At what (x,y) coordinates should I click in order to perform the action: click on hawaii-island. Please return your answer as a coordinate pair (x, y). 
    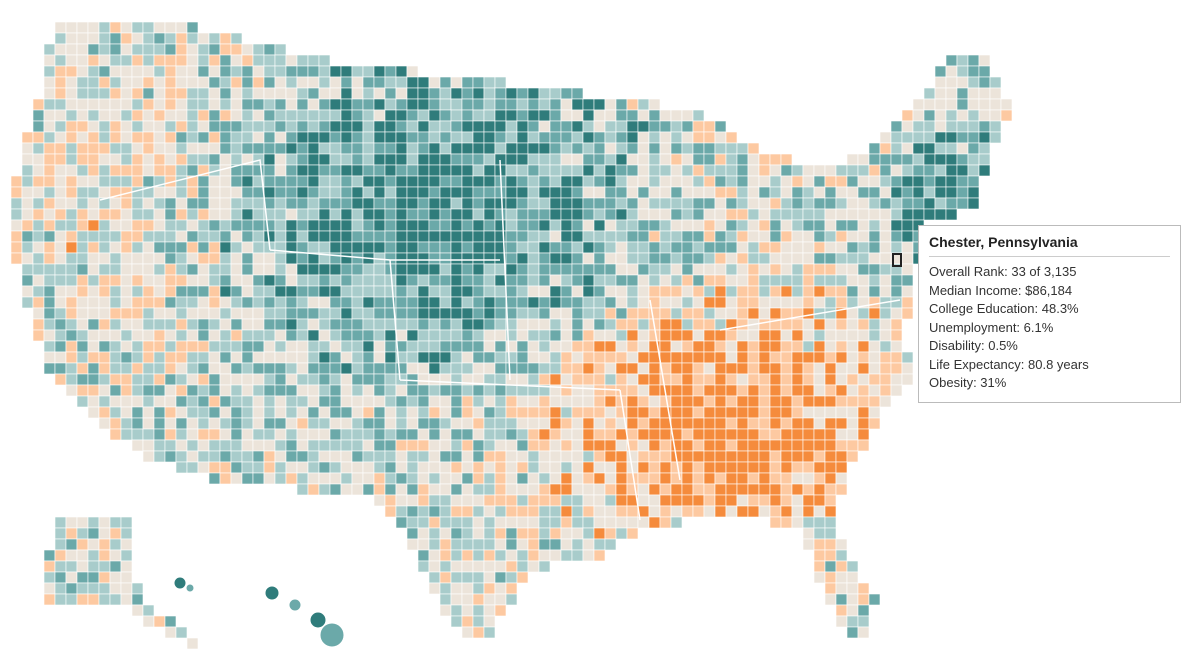
    Looking at the image, I should click on (332, 635).